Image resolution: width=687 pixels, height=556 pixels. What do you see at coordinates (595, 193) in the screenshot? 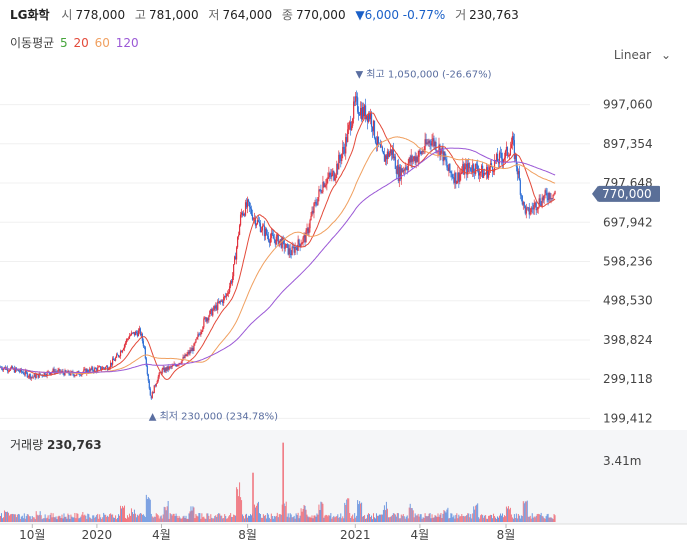
I see `last-price-arrow` at bounding box center [595, 193].